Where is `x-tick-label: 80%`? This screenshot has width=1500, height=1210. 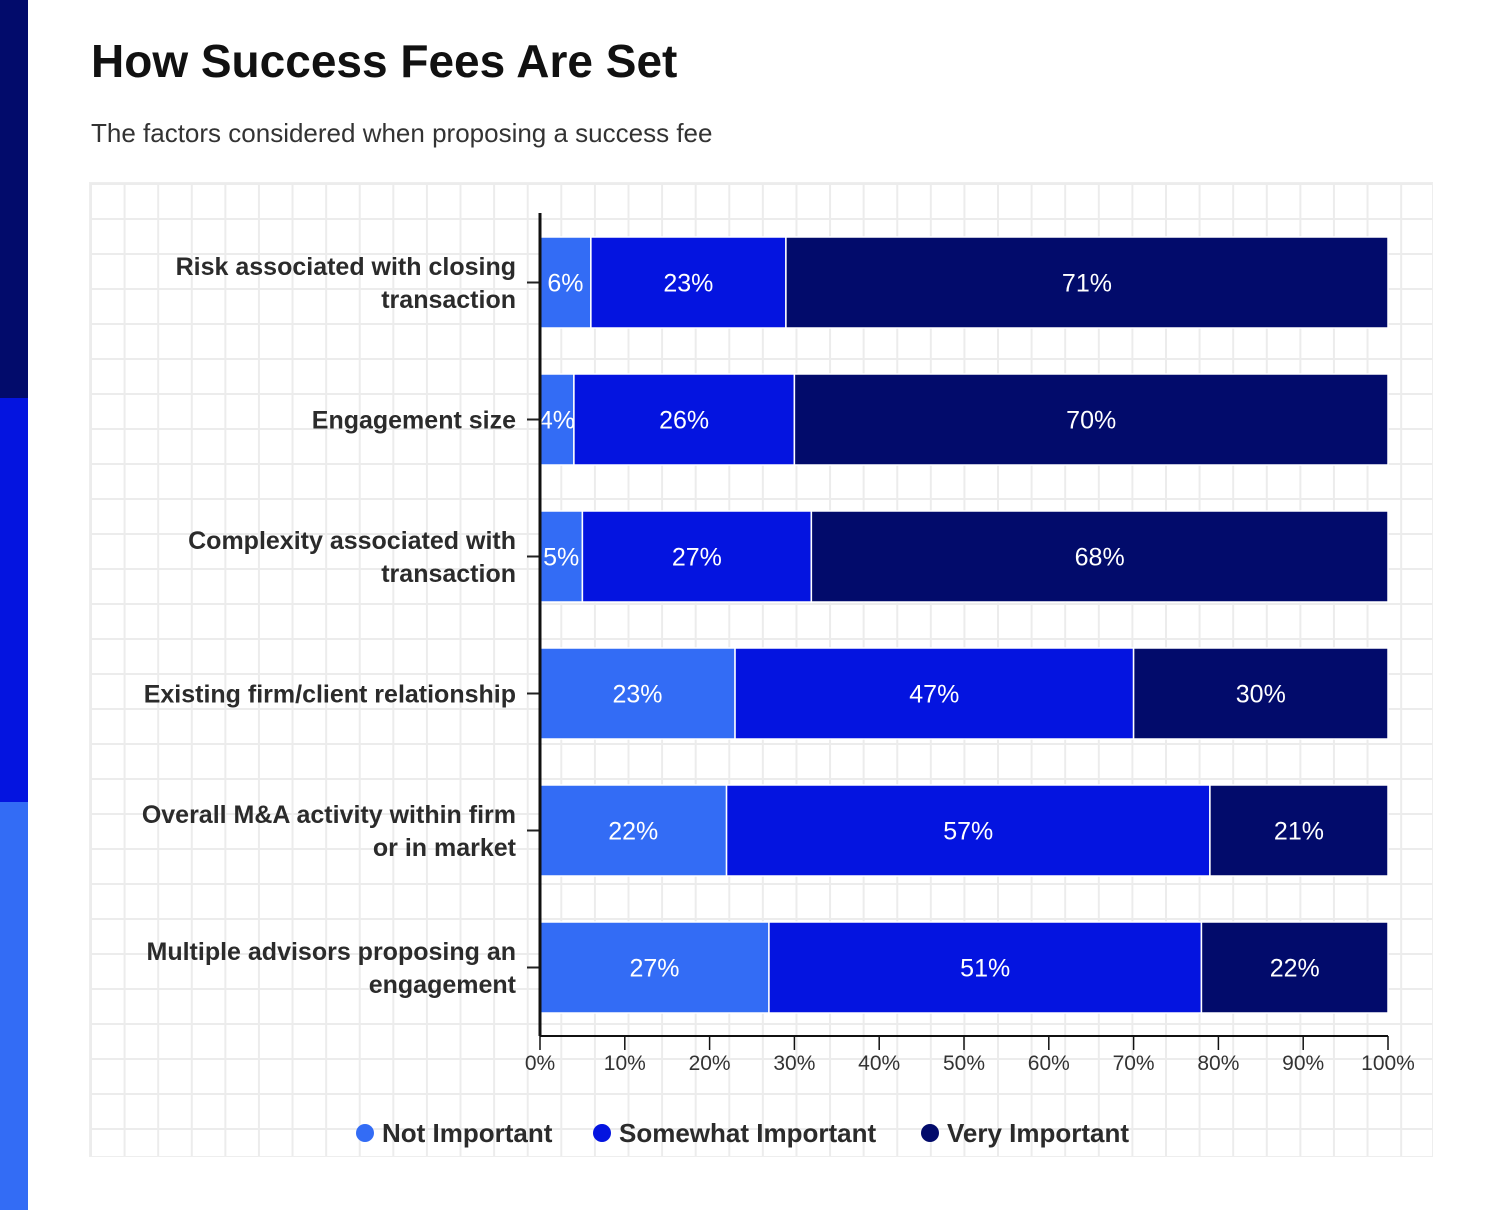 x-tick-label: 80% is located at coordinates (1218, 1063).